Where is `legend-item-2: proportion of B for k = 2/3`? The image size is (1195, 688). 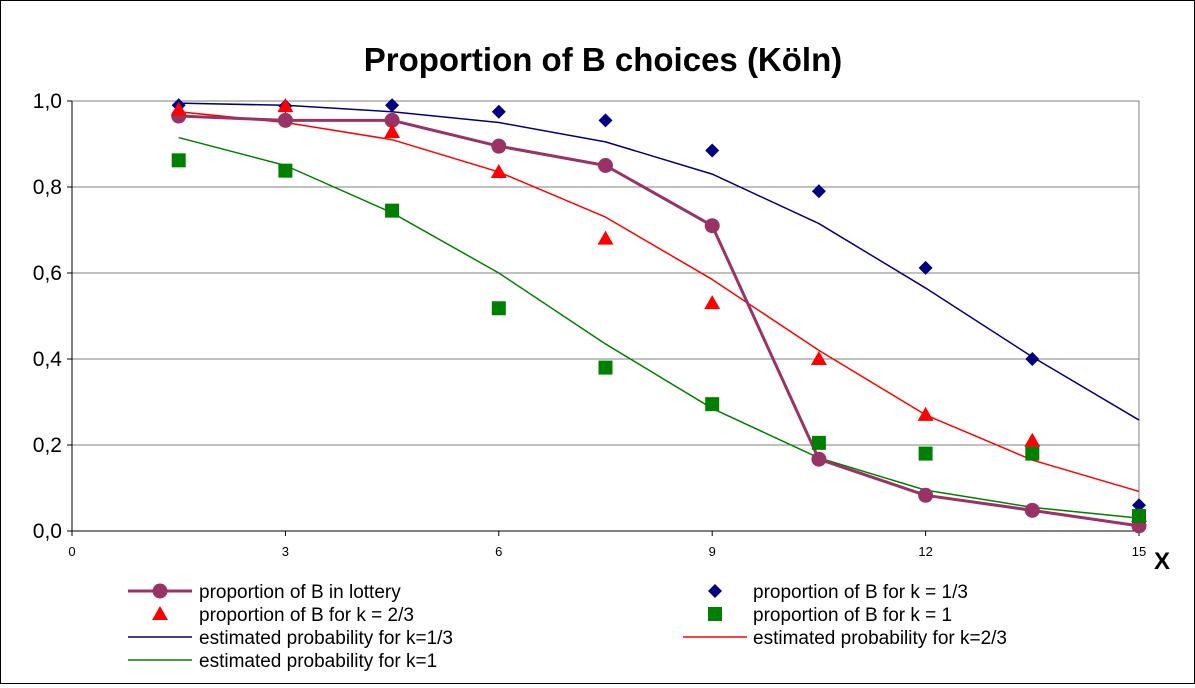
legend-item-2: proportion of B for k = 2/3 is located at coordinates (283, 615).